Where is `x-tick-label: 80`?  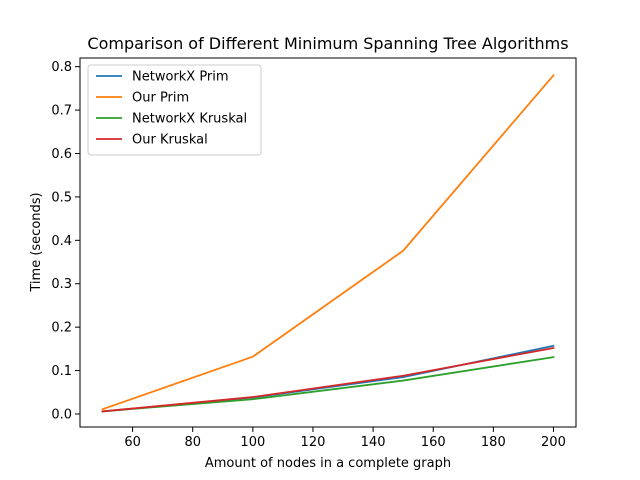 x-tick-label: 80 is located at coordinates (192, 442).